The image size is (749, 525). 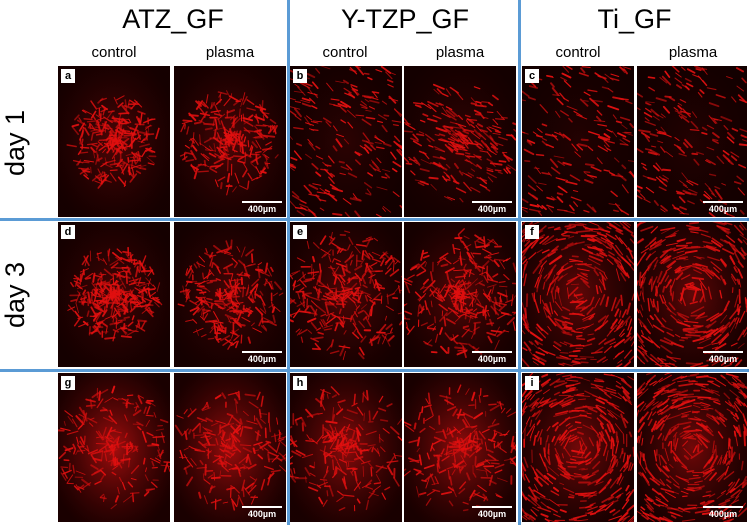 What do you see at coordinates (300, 383) in the screenshot?
I see `panel-letter: h` at bounding box center [300, 383].